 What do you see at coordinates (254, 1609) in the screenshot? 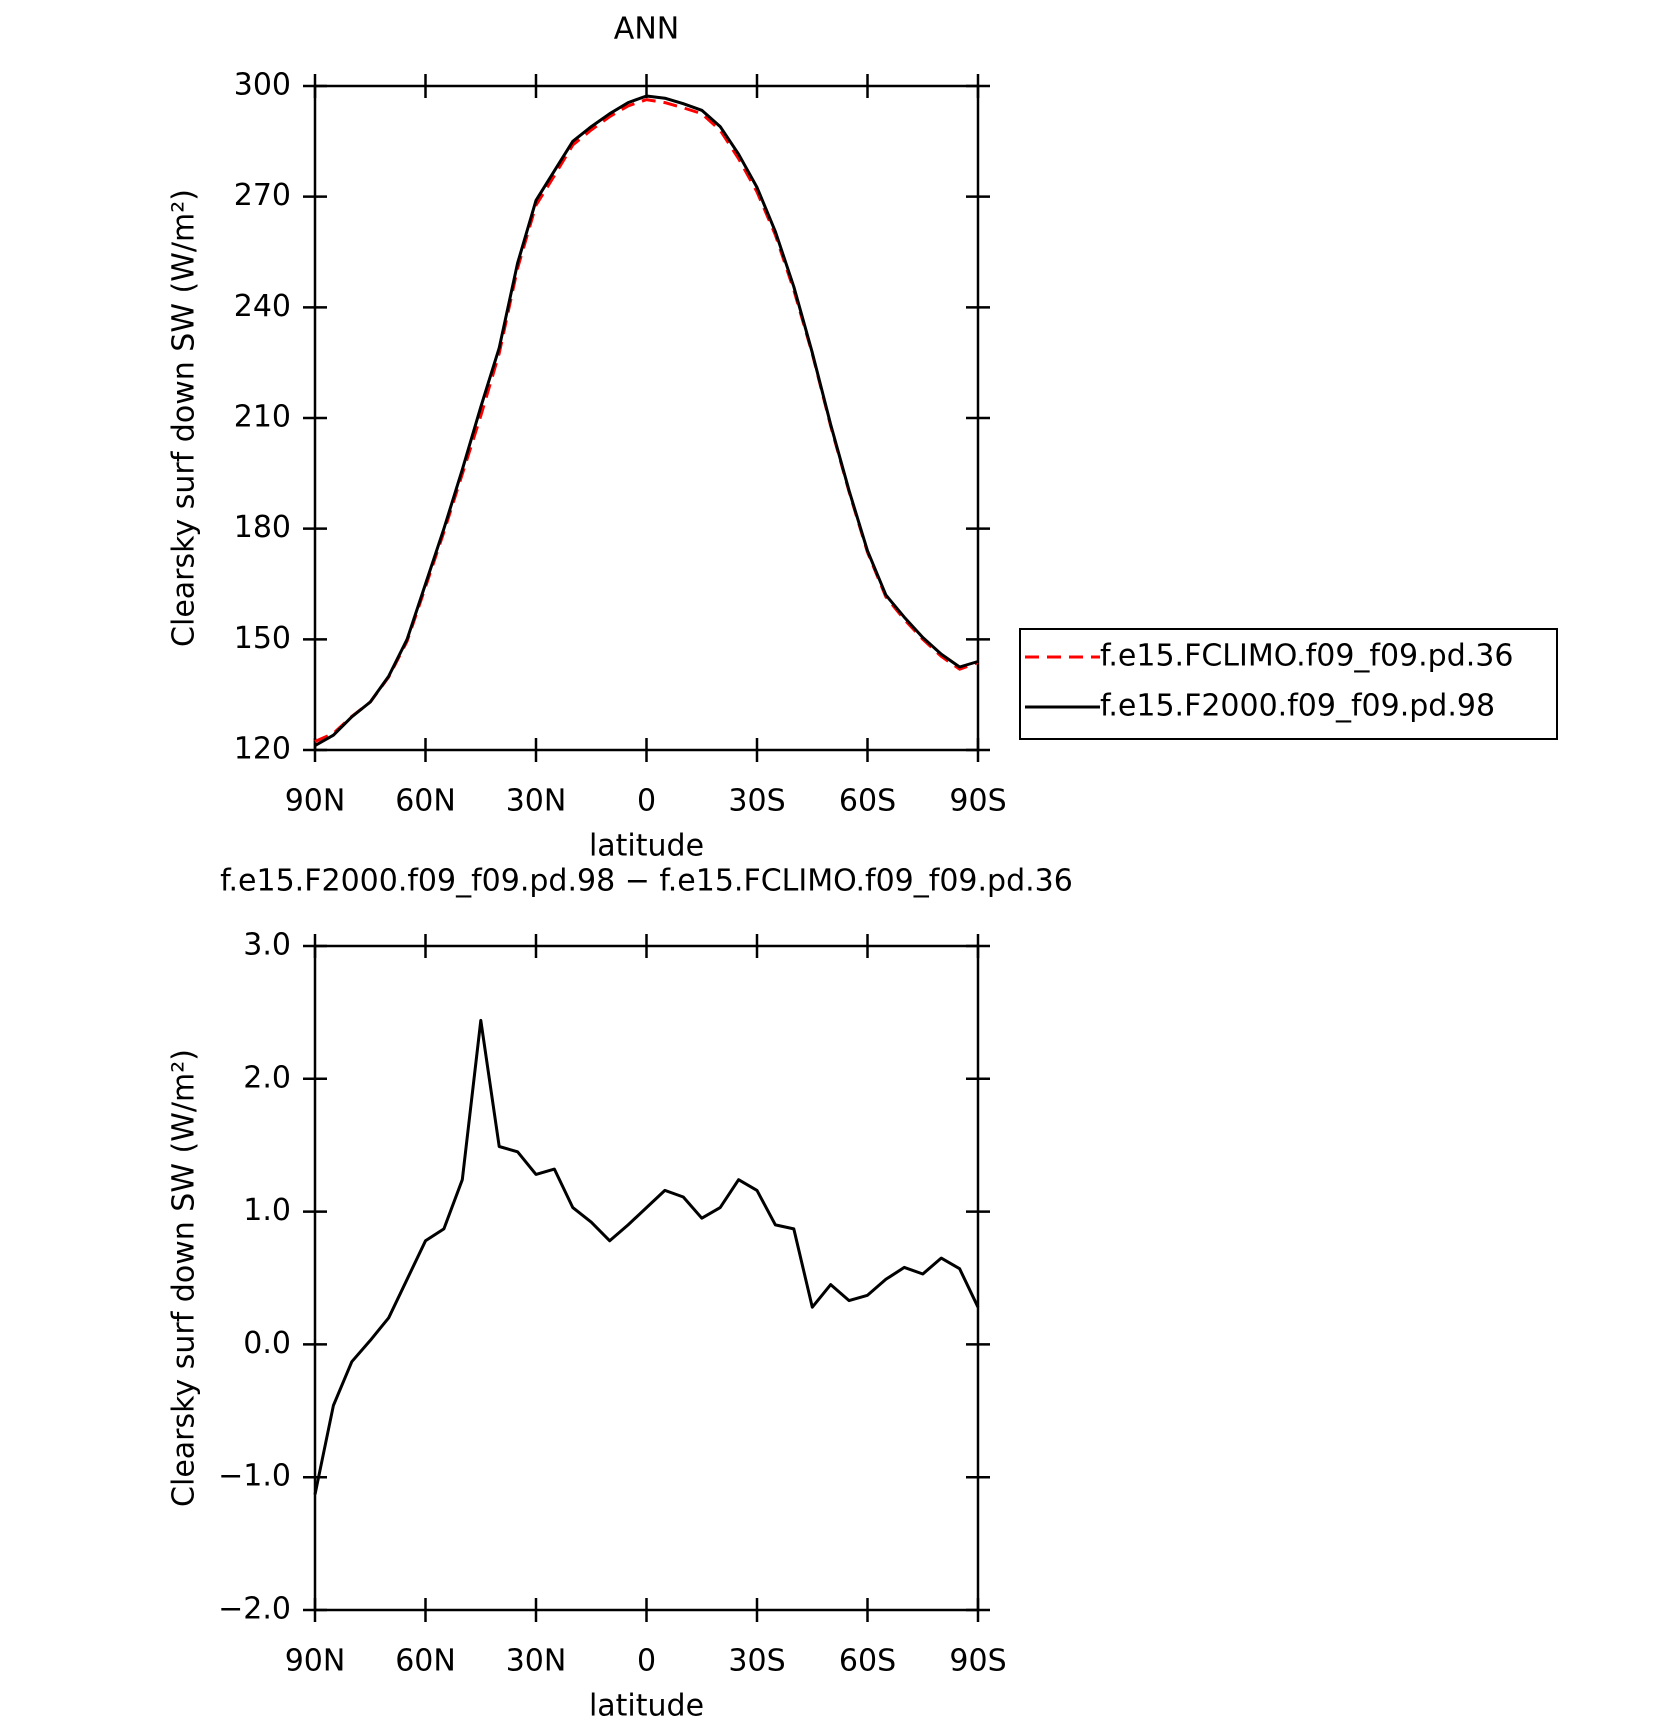
I see `y-tick-label: −2.0` at bounding box center [254, 1609].